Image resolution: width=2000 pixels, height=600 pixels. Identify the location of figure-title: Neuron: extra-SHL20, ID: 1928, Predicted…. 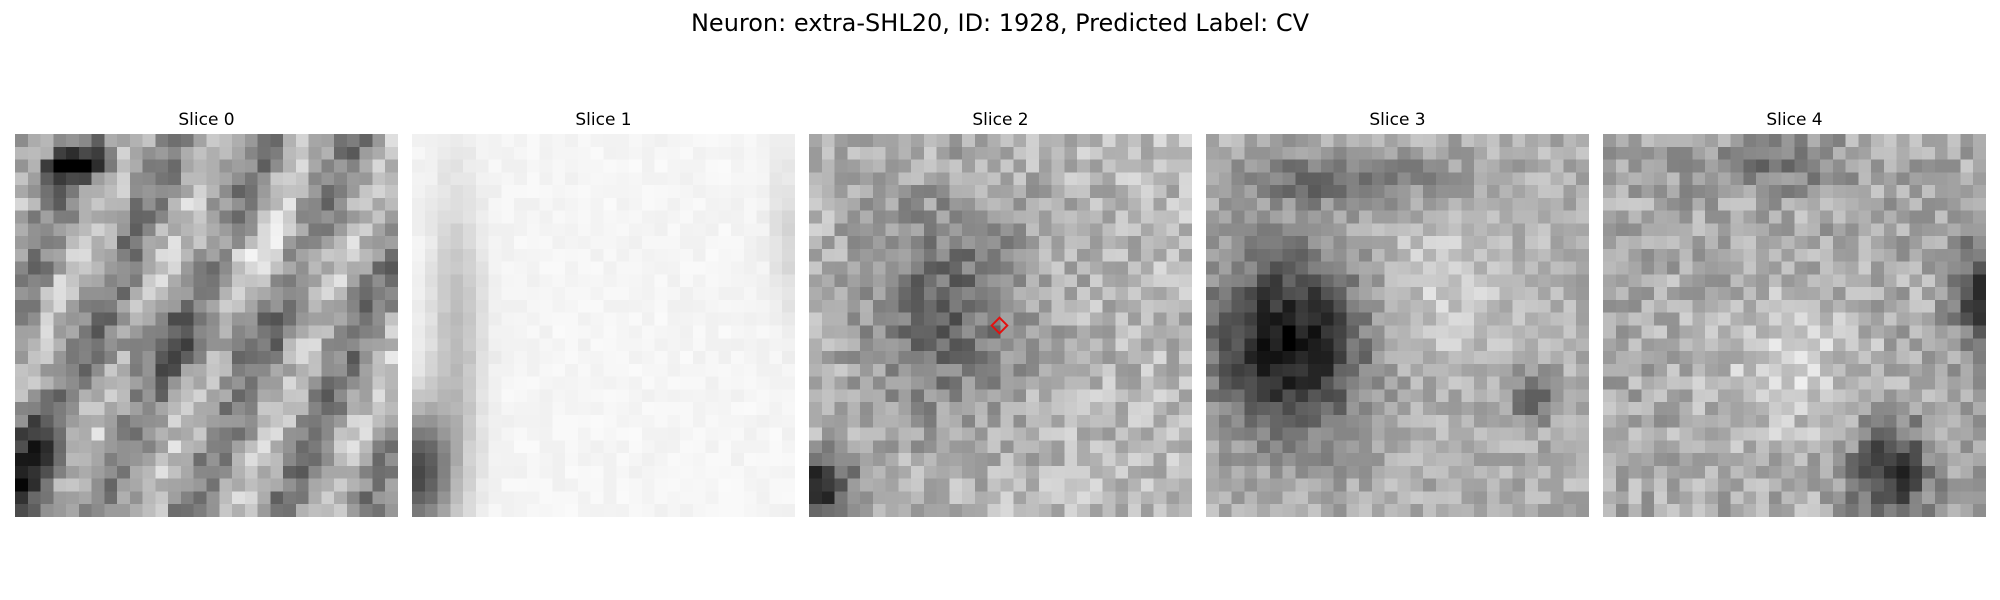
(1000, 23).